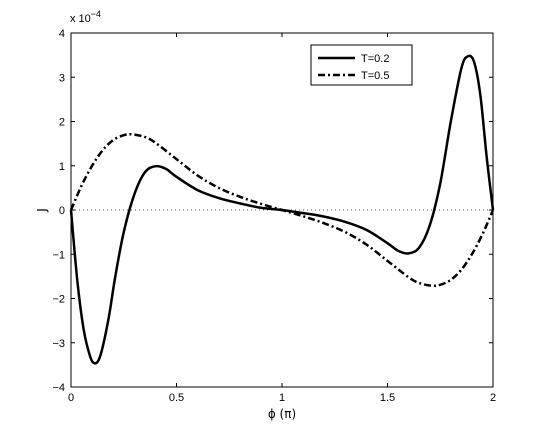 The width and height of the screenshot is (545, 436). I want to click on y-tick-label: −2, so click(58, 300).